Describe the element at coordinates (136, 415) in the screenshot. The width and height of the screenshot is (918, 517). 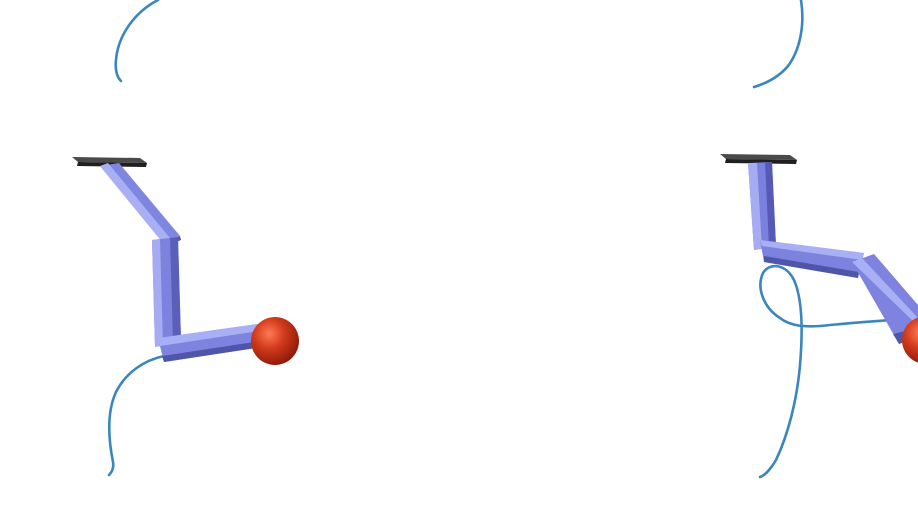
I see `left-trajectory-lower` at that location.